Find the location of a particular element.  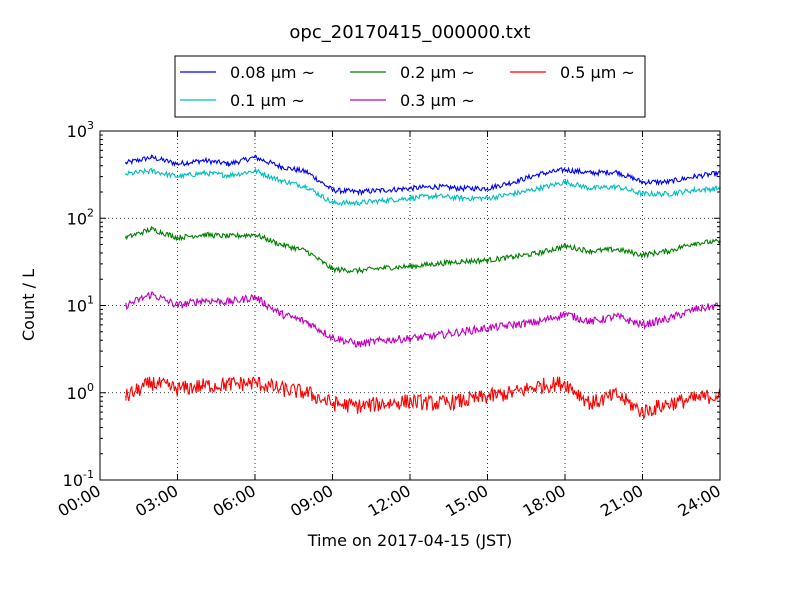

legend-box is located at coordinates (410, 86).